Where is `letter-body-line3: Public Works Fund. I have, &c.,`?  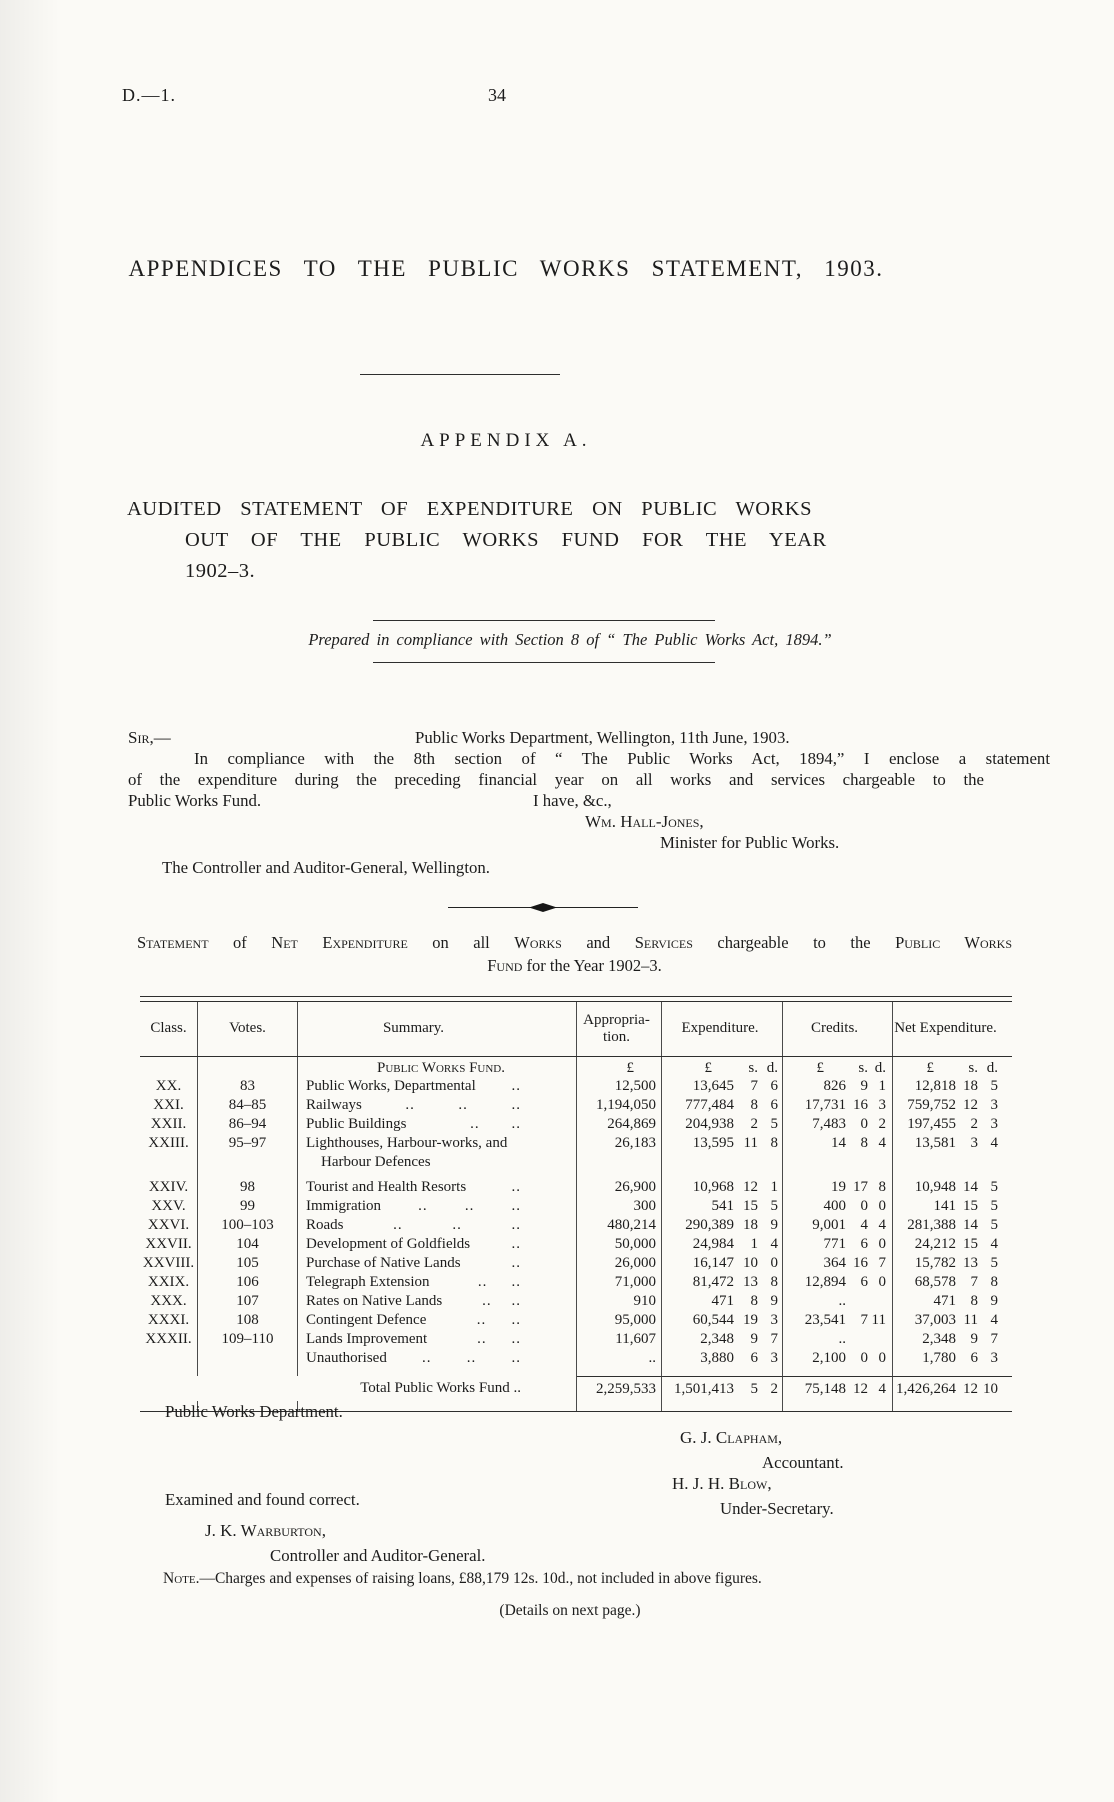
letter-body-line3: Public Works Fund. I have, &c., is located at coordinates (570, 800).